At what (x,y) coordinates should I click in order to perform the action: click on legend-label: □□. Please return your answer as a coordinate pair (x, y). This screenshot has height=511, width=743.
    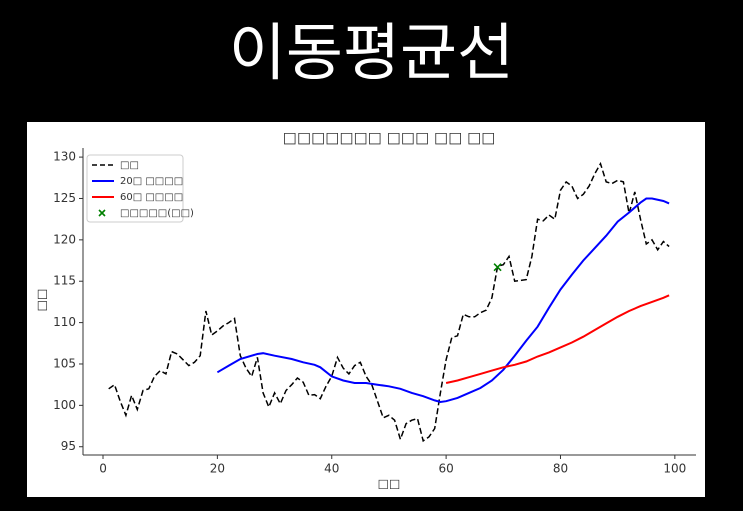
    Looking at the image, I should click on (129, 165).